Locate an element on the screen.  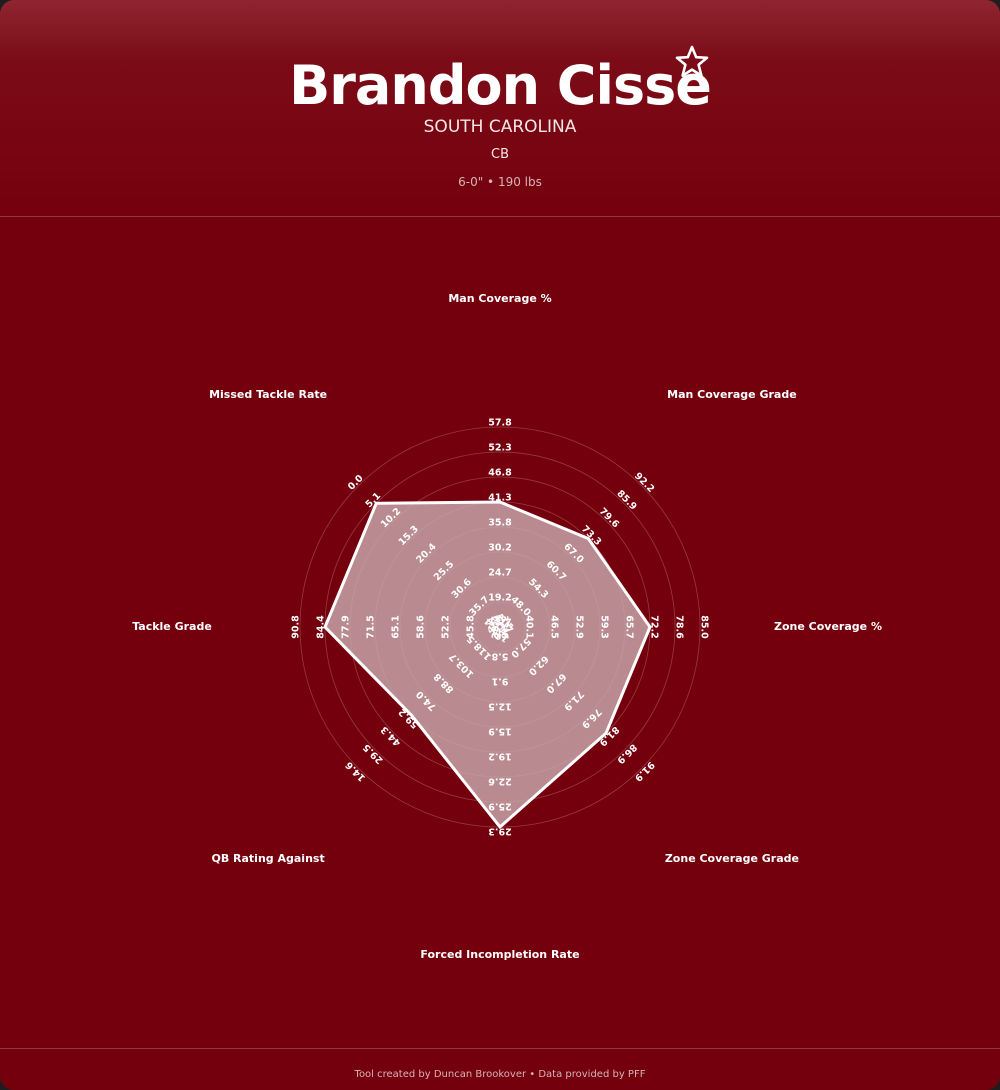
axis-label: Zone Coverage Grade is located at coordinates (732, 858).